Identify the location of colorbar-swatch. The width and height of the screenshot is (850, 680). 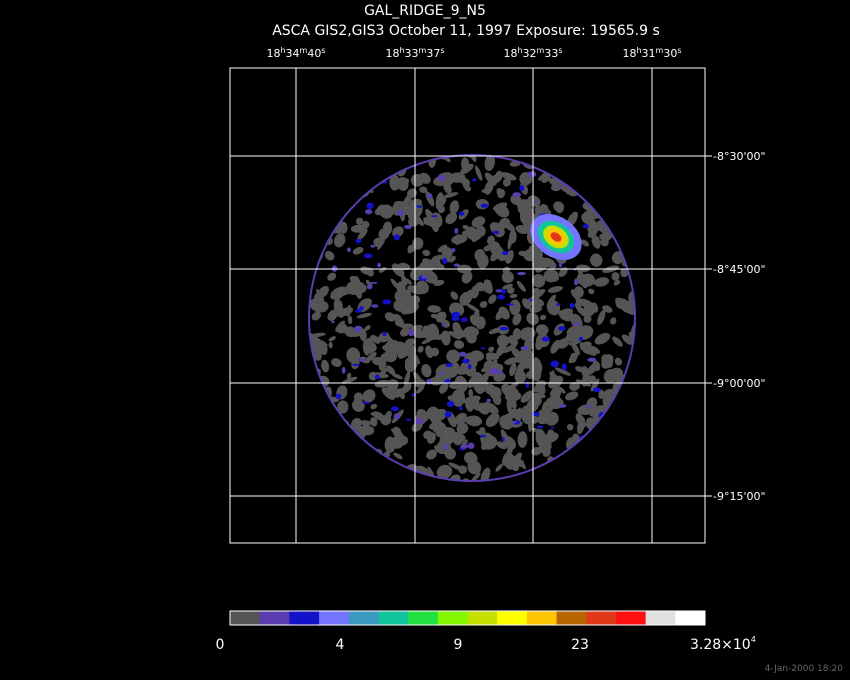
(660, 618).